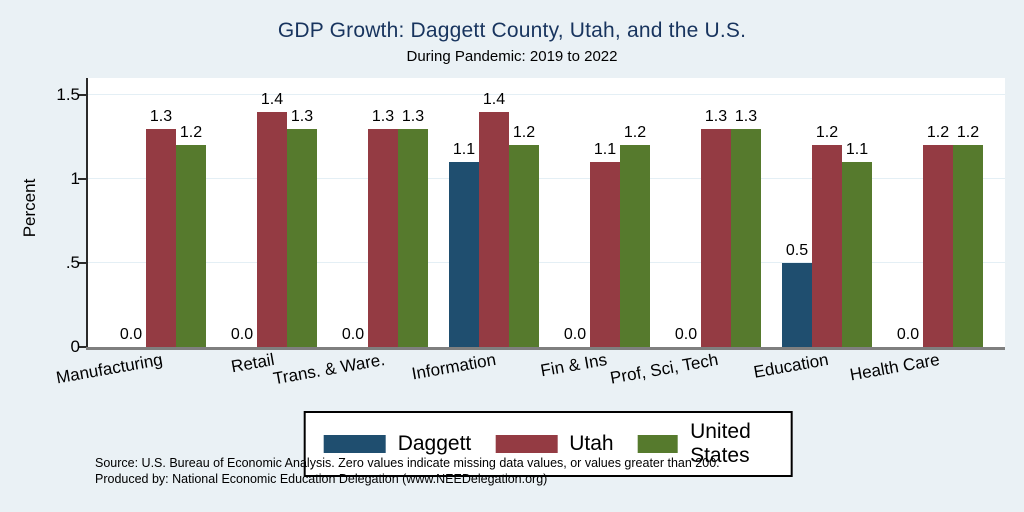  Describe the element at coordinates (454, 367) in the screenshot. I see `x-category-label: Information` at that location.